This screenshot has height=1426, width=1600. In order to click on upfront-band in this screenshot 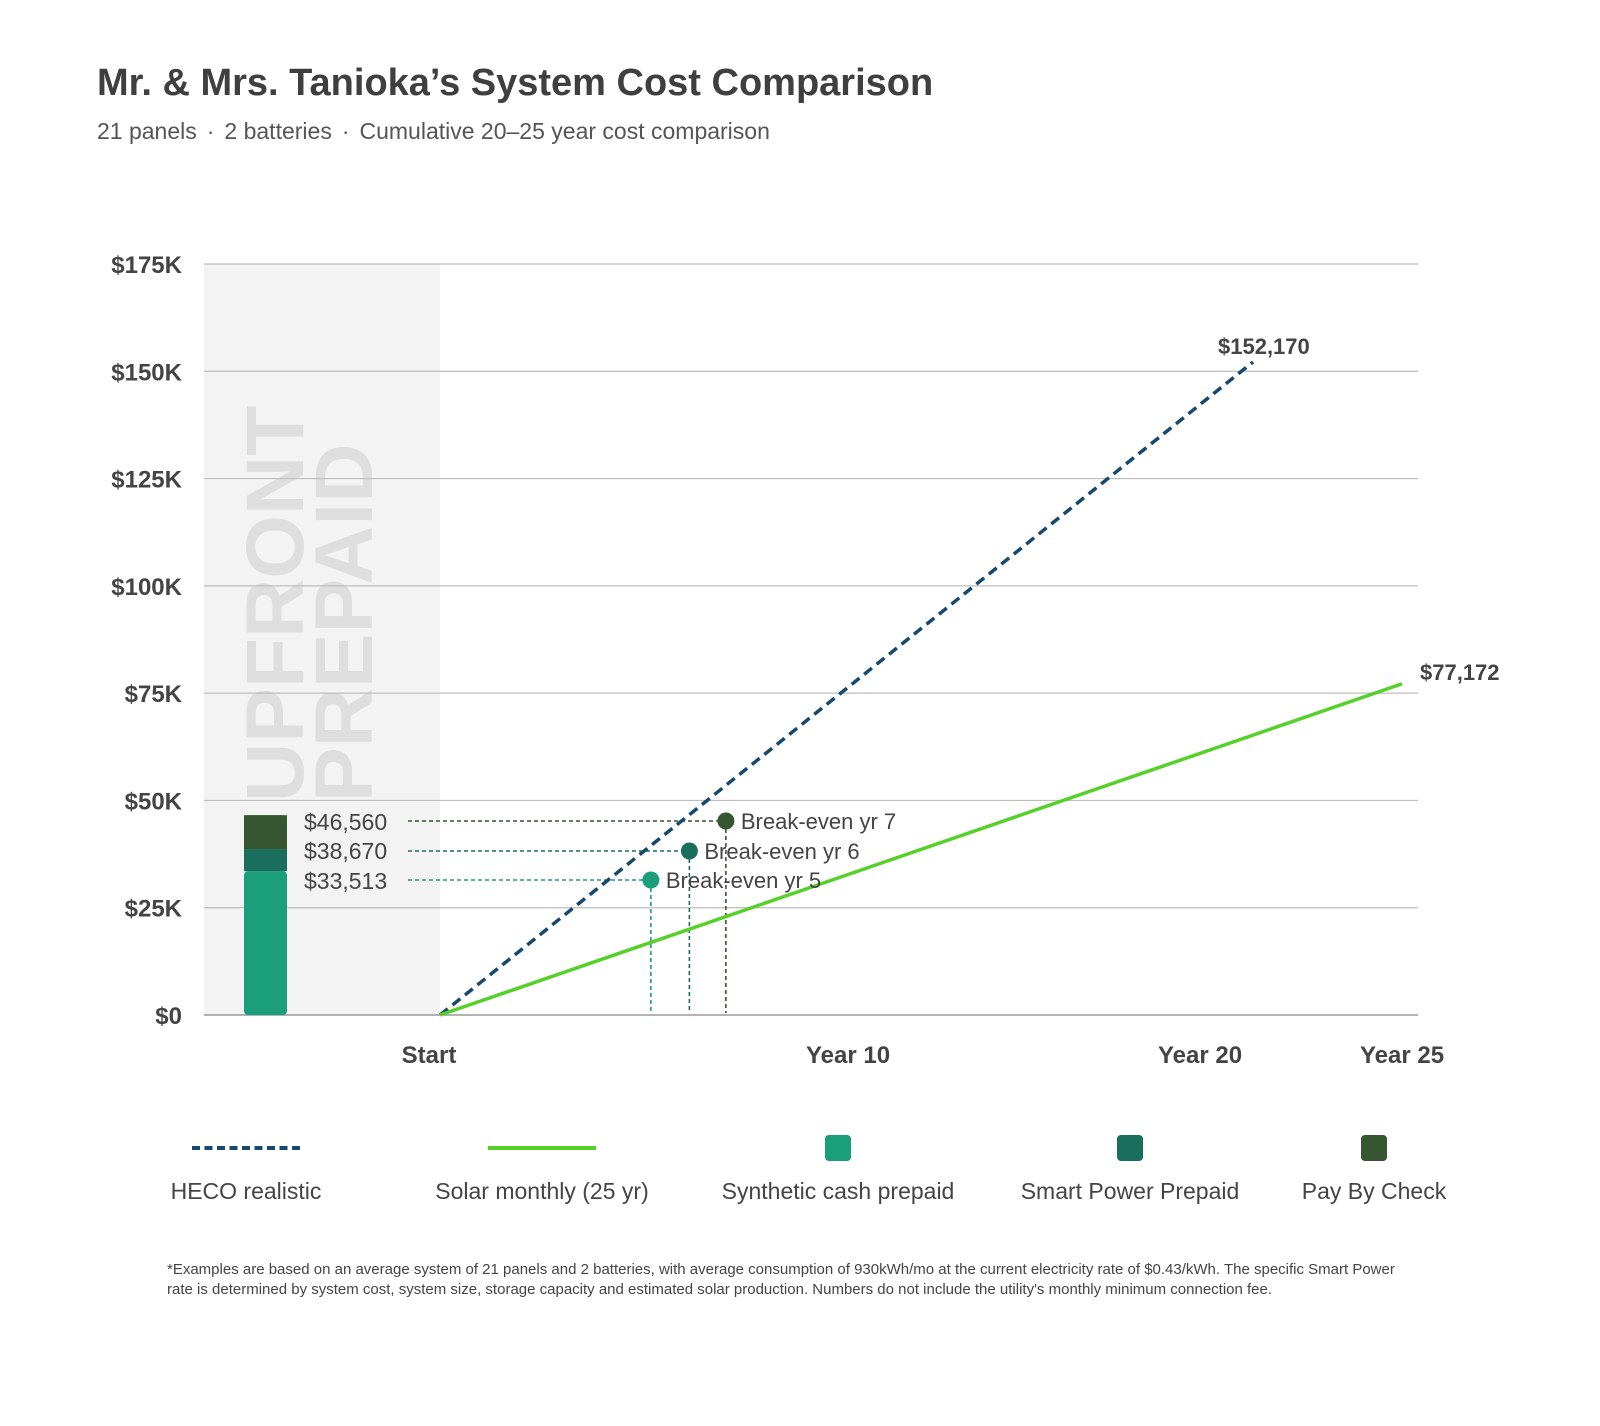, I will do `click(322, 639)`.